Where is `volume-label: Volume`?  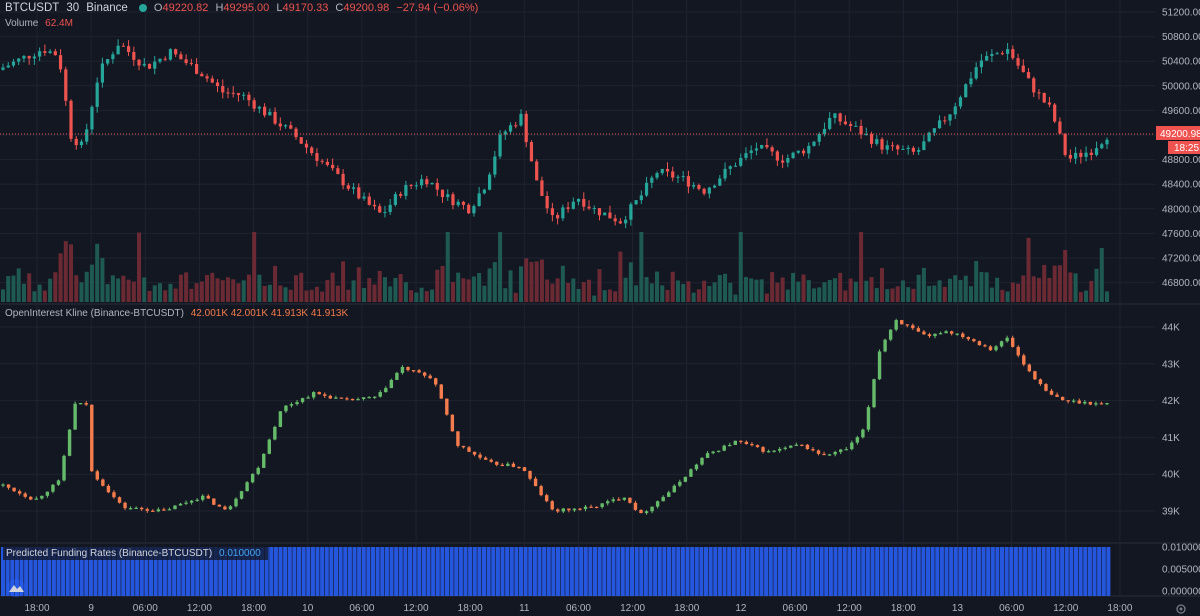
volume-label: Volume is located at coordinates (22, 23).